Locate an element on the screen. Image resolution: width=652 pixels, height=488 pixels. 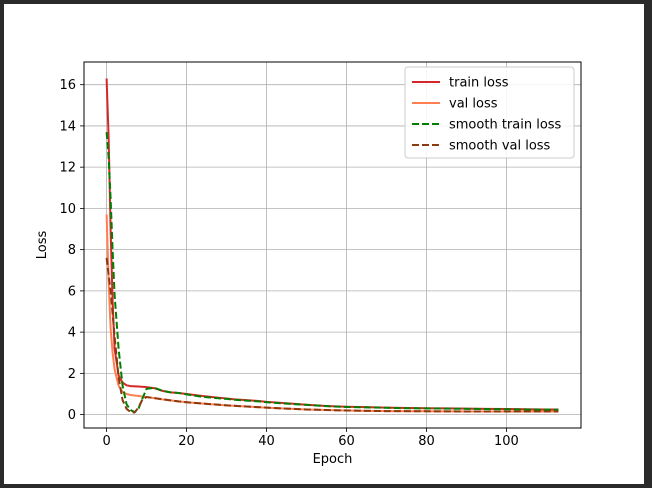
y-tick-label: 8 is located at coordinates (72, 250).